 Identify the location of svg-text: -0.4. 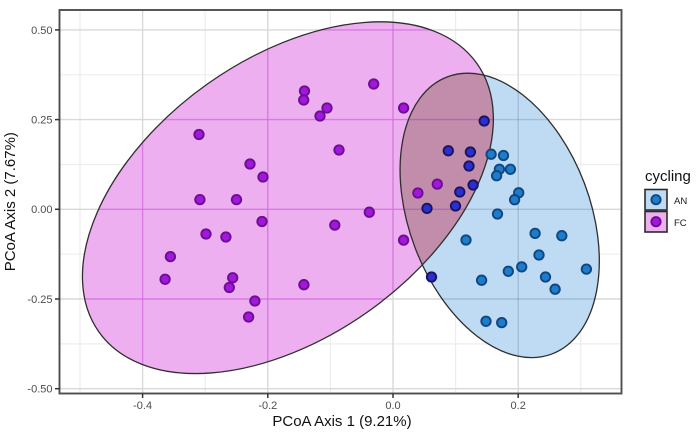
(142, 406).